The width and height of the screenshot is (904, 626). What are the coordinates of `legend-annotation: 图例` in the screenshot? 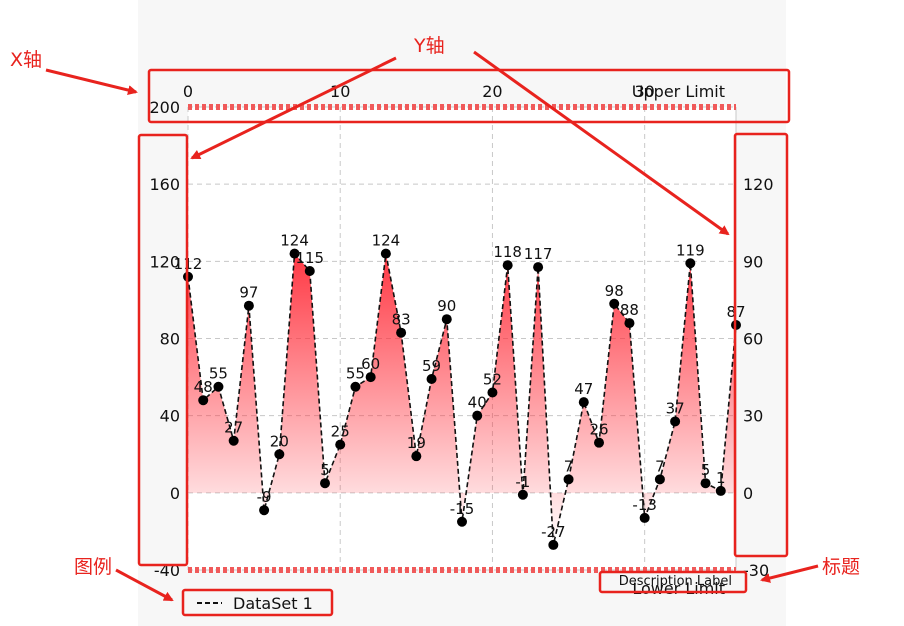 It's located at (93, 567).